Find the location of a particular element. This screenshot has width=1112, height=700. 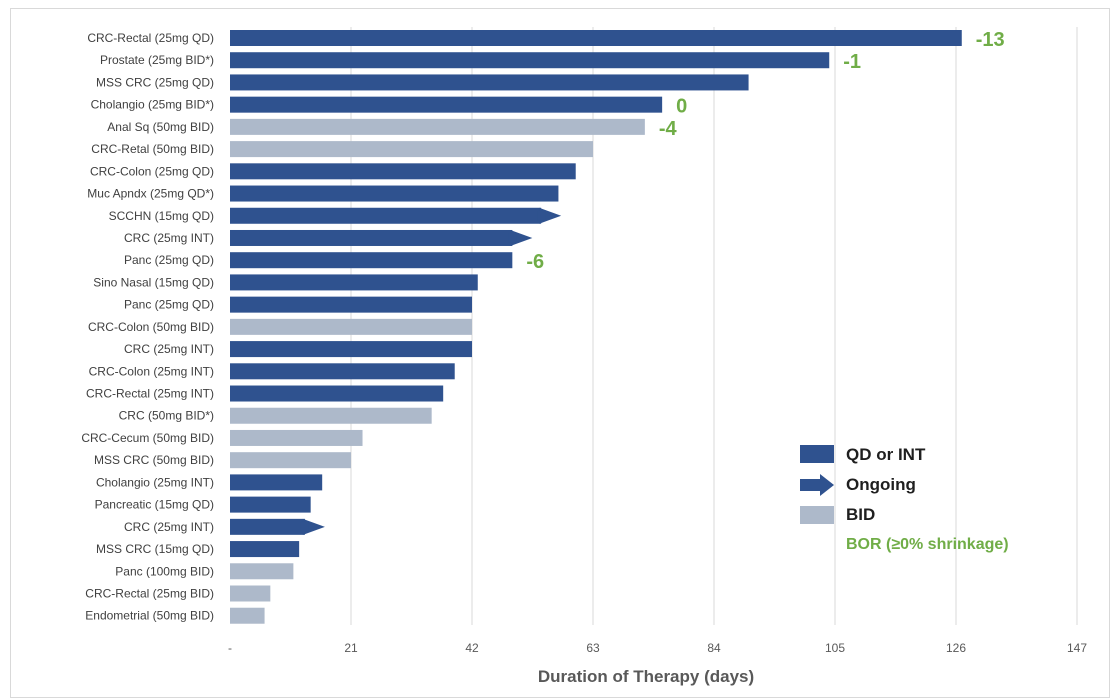

category-label: CRC-Rectal (25mg INT) is located at coordinates (150, 394).